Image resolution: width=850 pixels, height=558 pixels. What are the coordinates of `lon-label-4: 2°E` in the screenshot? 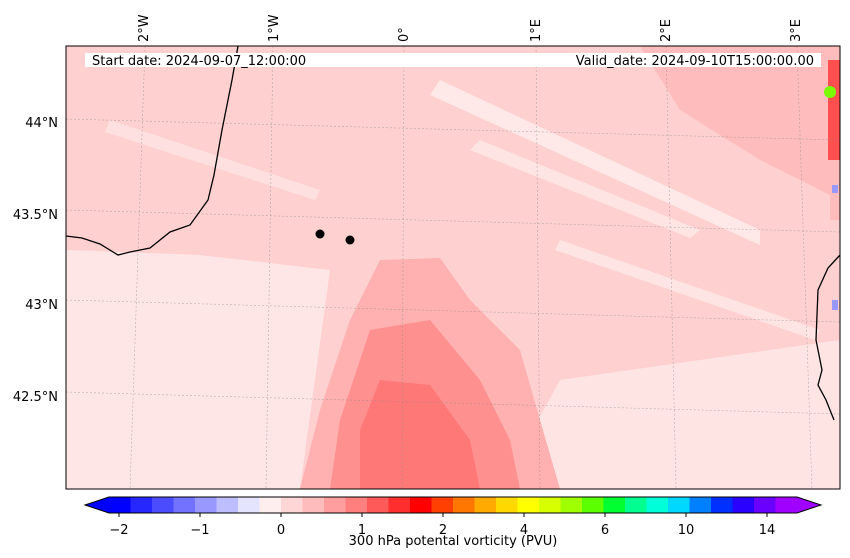 It's located at (666, 30).